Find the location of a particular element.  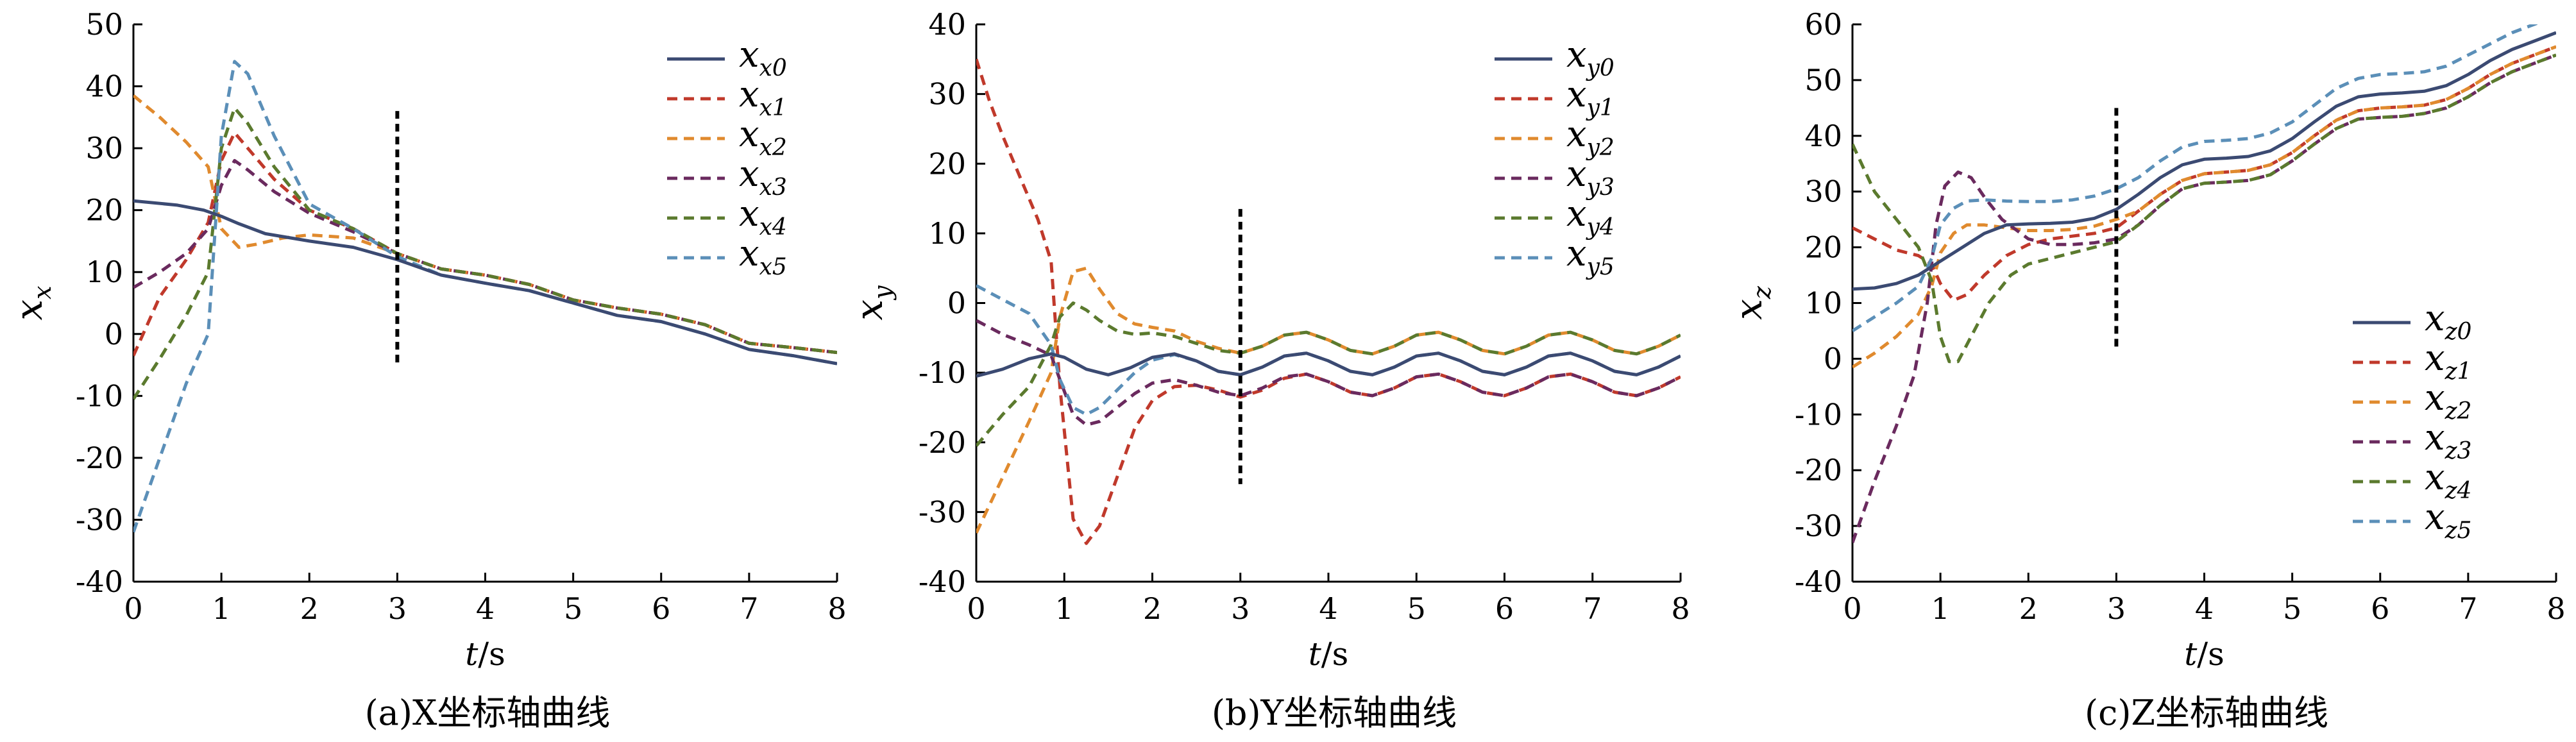

series-line-x-z0 is located at coordinates (2204, 161).